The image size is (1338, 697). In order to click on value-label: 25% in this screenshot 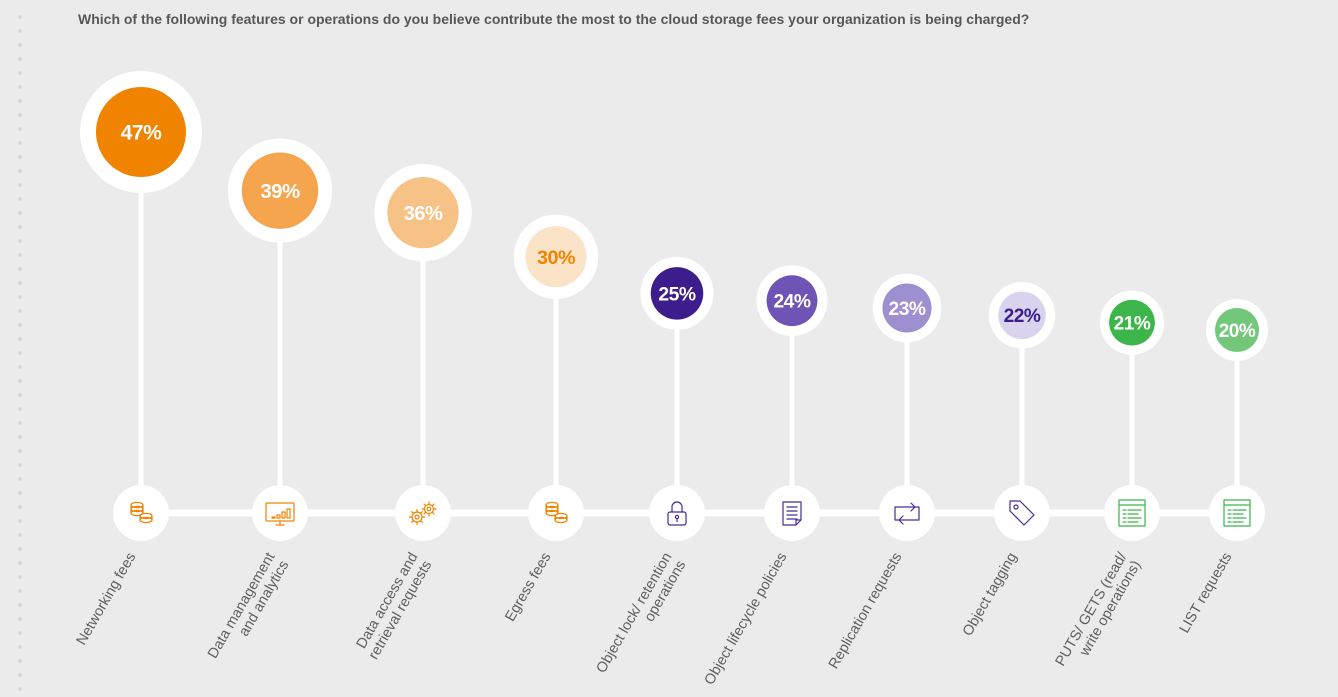, I will do `click(677, 294)`.